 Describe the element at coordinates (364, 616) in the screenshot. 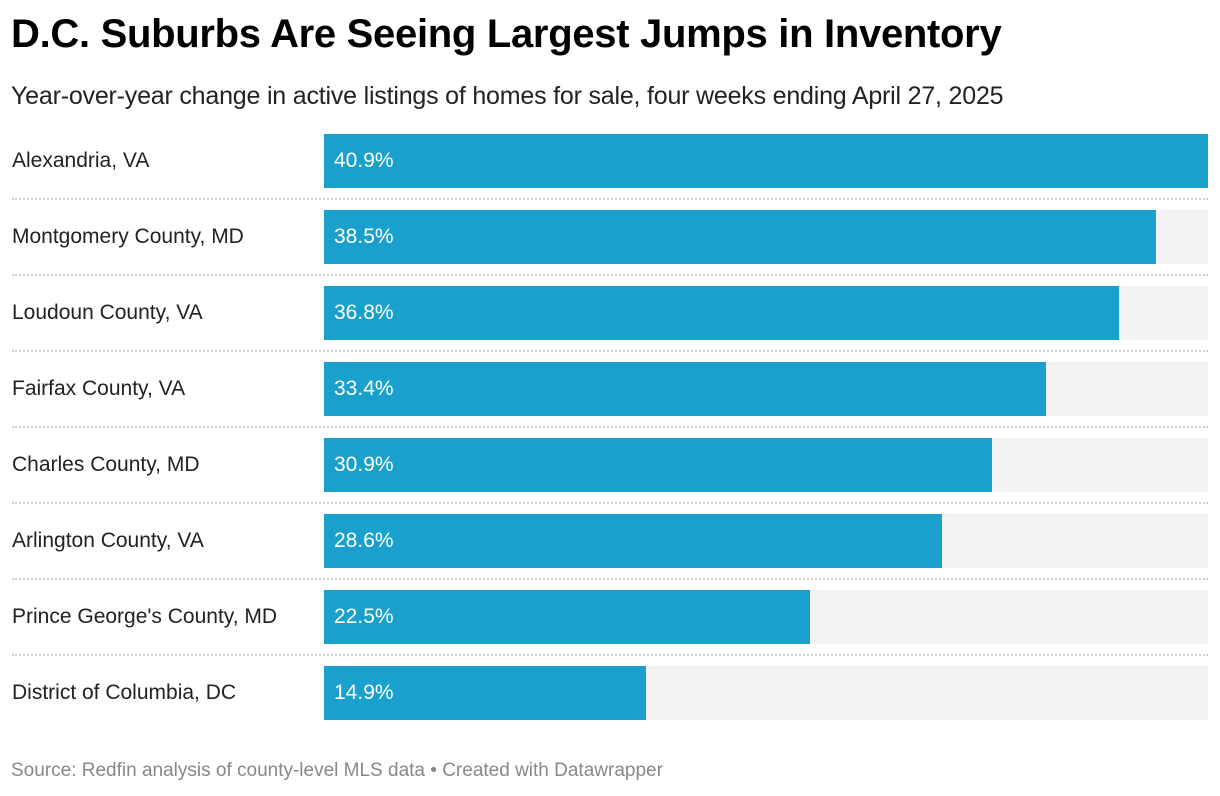

I see `bar-value-label: 22.5%` at that location.